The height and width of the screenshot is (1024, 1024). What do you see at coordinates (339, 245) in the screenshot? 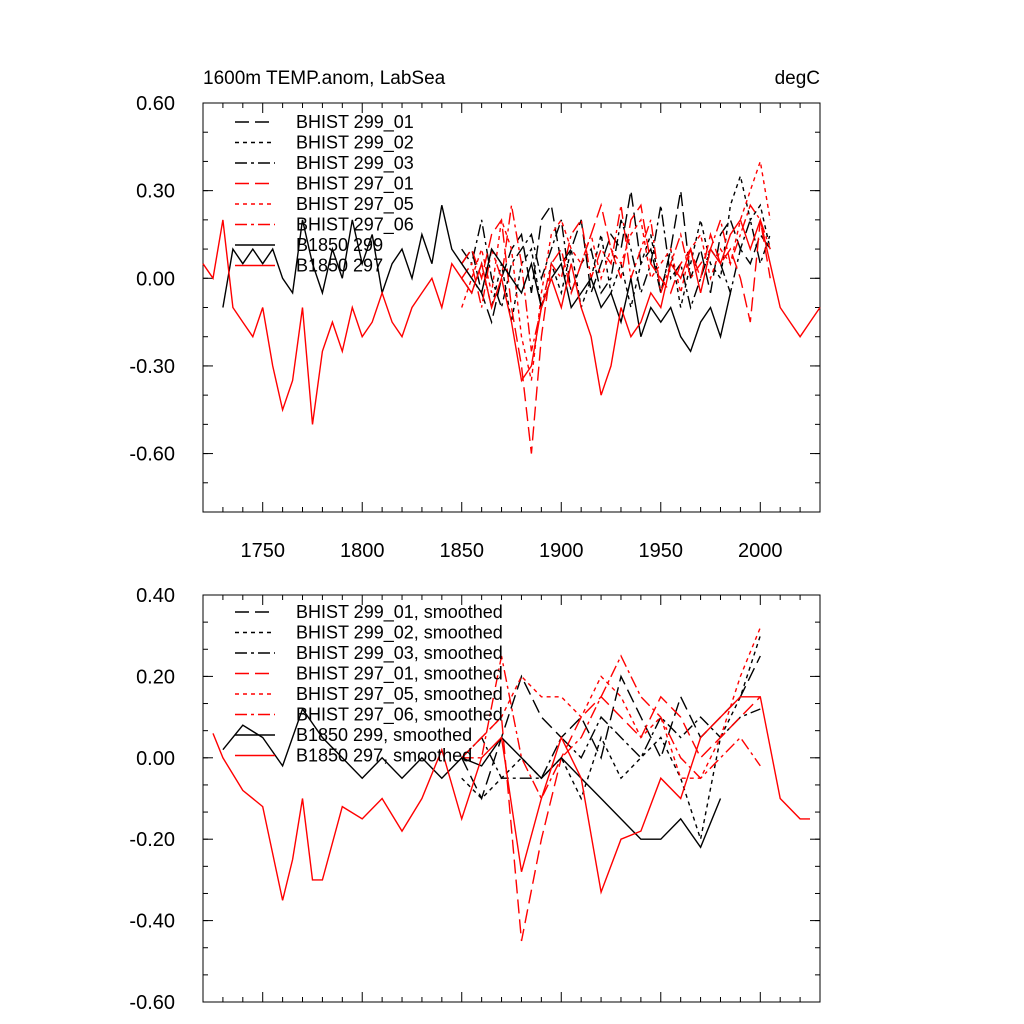
I see `legend-label: B1850 299` at bounding box center [339, 245].